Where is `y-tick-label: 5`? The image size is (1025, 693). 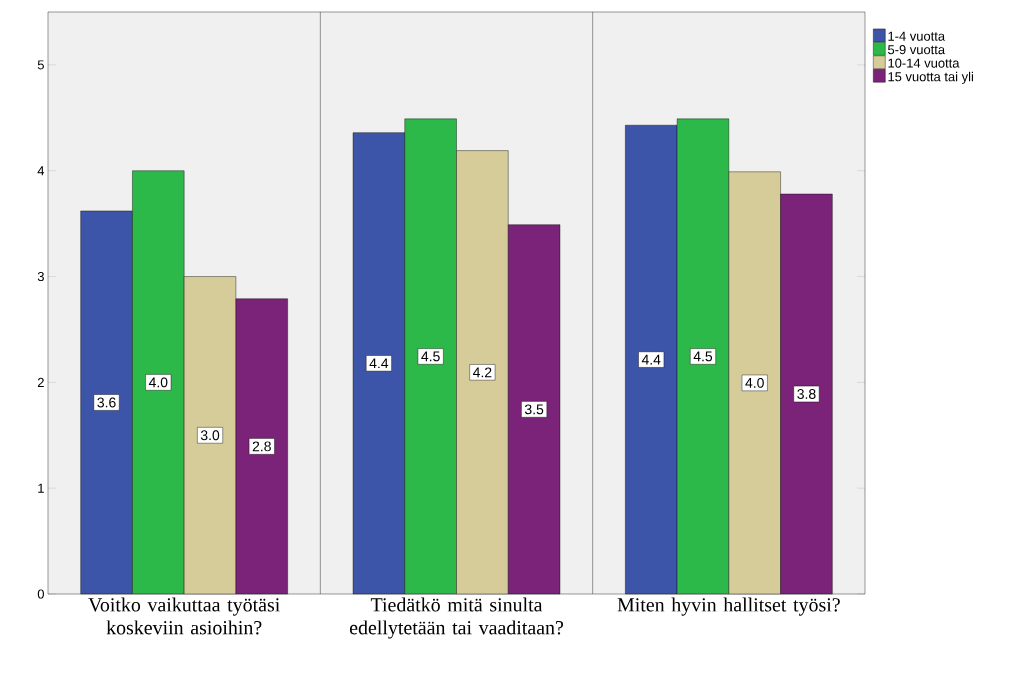 y-tick-label: 5 is located at coordinates (40, 65).